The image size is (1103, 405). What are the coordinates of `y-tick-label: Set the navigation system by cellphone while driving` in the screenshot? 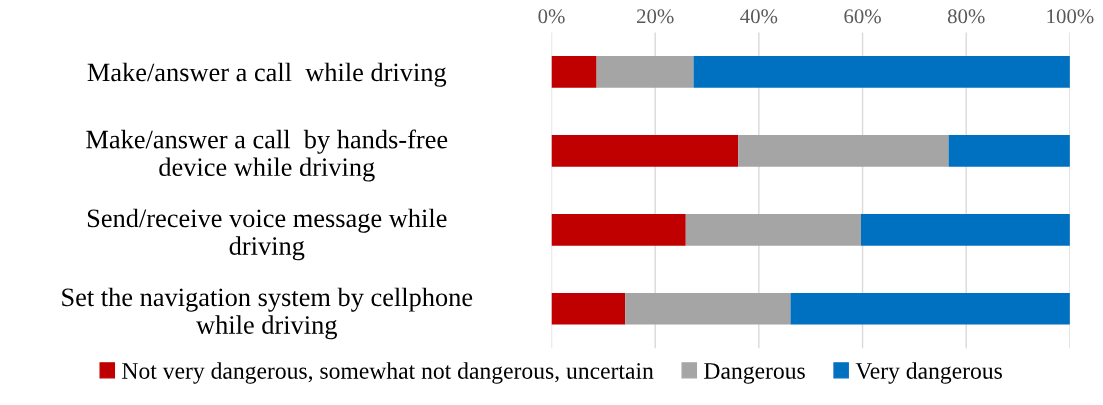 It's located at (267, 313).